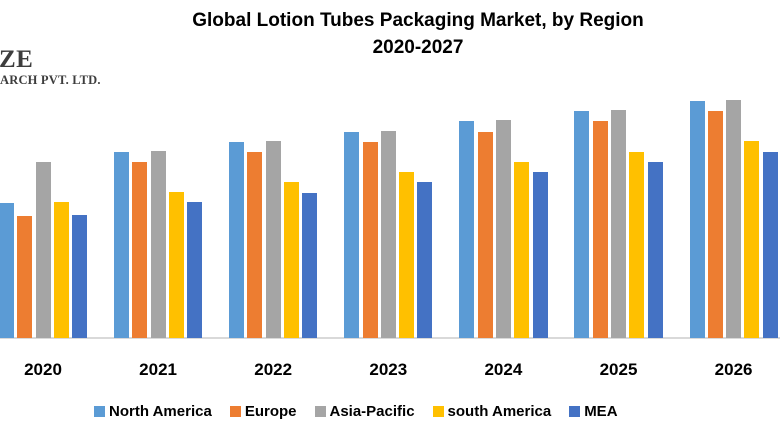 The height and width of the screenshot is (440, 780). I want to click on bar-europe-2024, so click(485, 235).